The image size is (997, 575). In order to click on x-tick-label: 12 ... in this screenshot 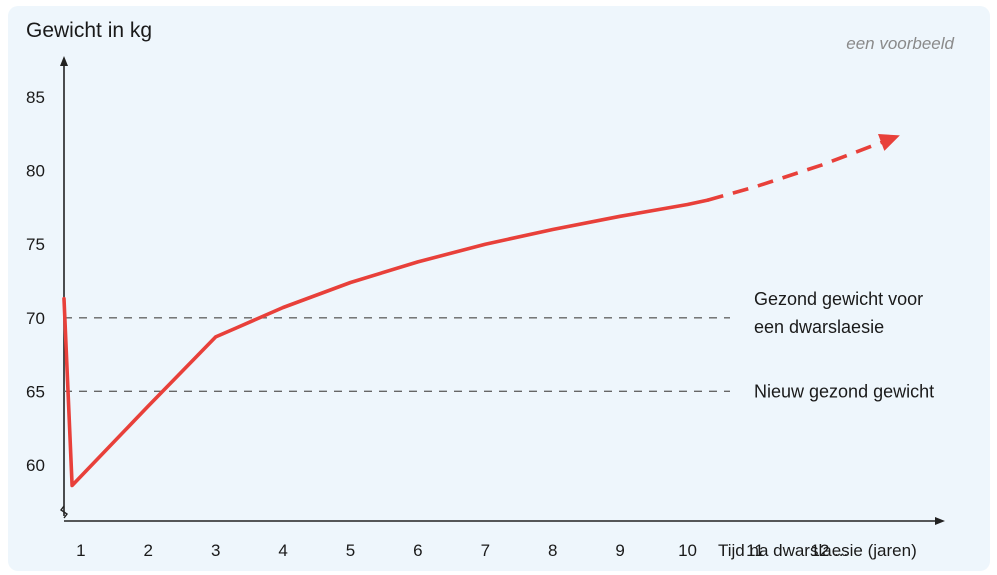, I will do `click(829, 550)`.